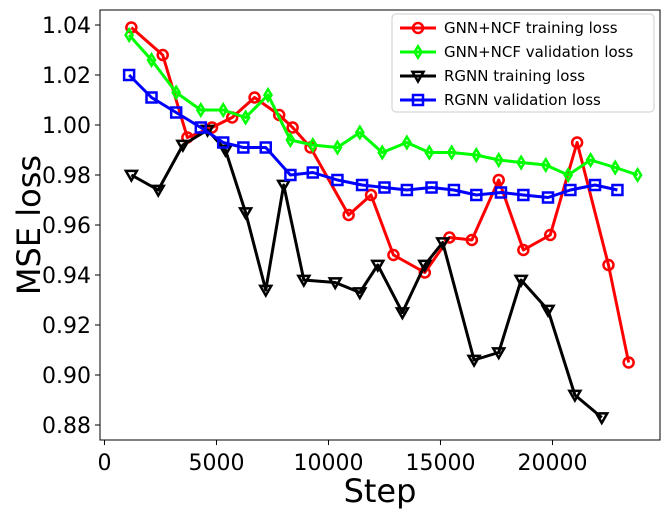 The width and height of the screenshot is (668, 515). What do you see at coordinates (66, 426) in the screenshot?
I see `y-tick-label: 0.88` at bounding box center [66, 426].